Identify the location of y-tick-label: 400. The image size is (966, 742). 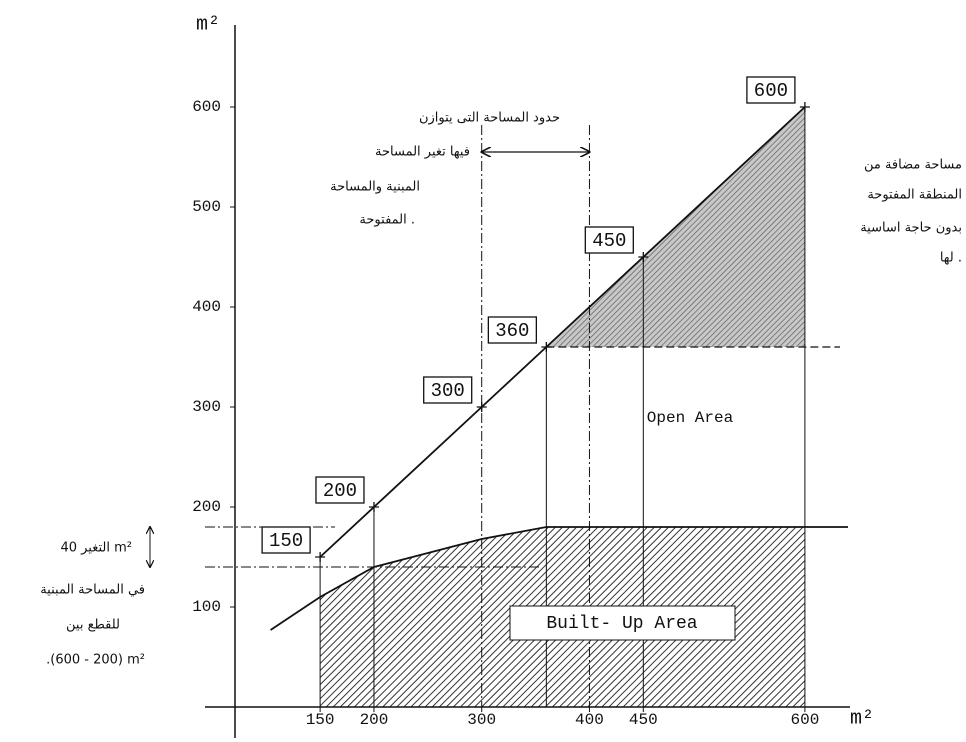
(206, 307).